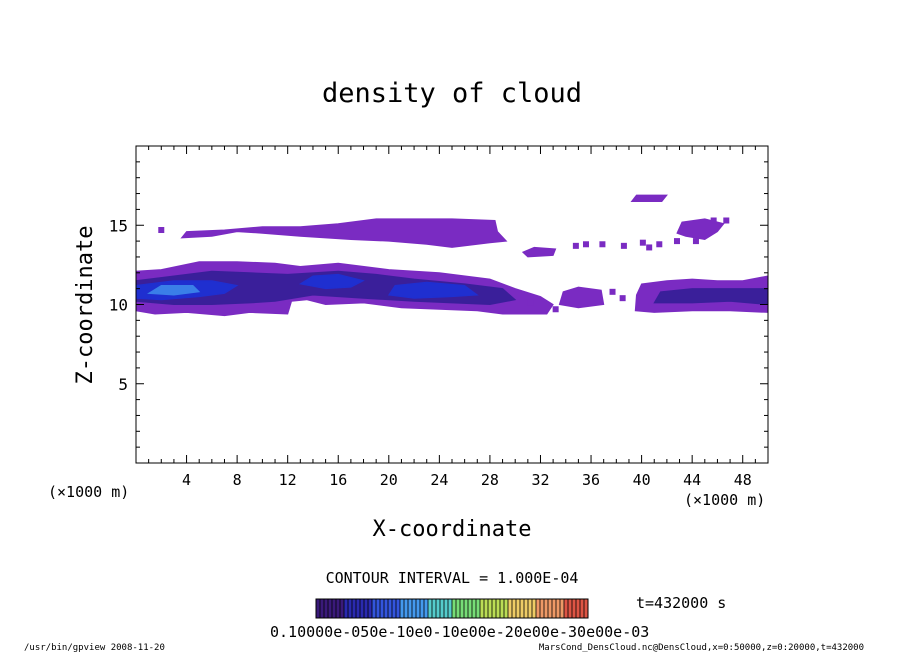  I want to click on x-tick-label: 44, so click(692, 480).